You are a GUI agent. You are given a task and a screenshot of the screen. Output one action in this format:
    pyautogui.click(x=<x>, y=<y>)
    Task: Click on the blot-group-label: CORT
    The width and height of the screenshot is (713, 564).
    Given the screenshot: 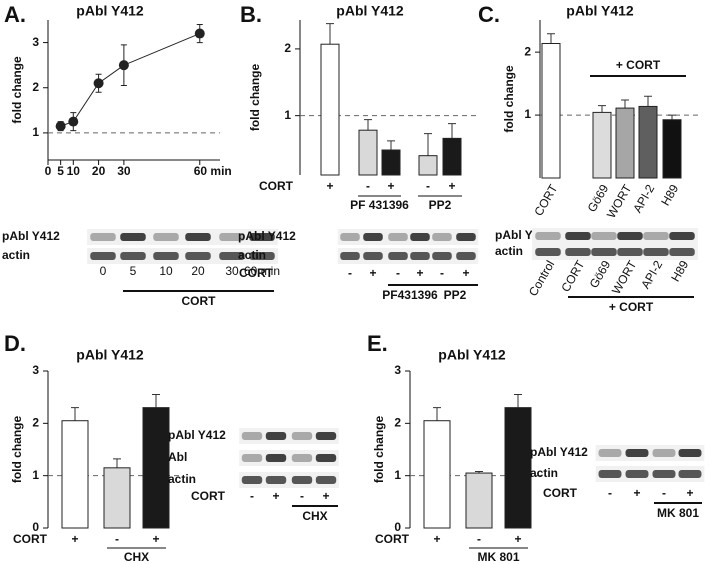 What is the action you would take?
    pyautogui.click(x=199, y=301)
    